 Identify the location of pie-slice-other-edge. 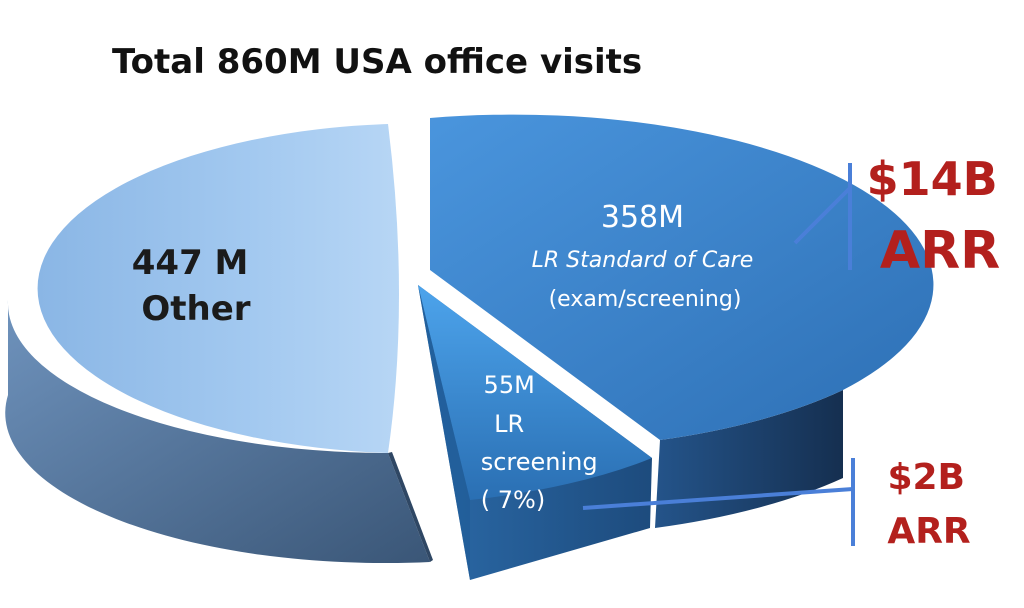
(410, 507).